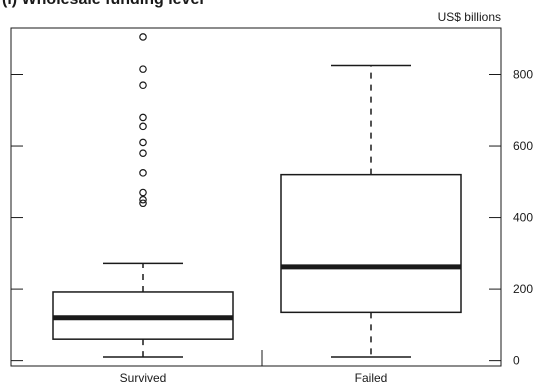  What do you see at coordinates (523, 289) in the screenshot?
I see `y-tick-label: 200` at bounding box center [523, 289].